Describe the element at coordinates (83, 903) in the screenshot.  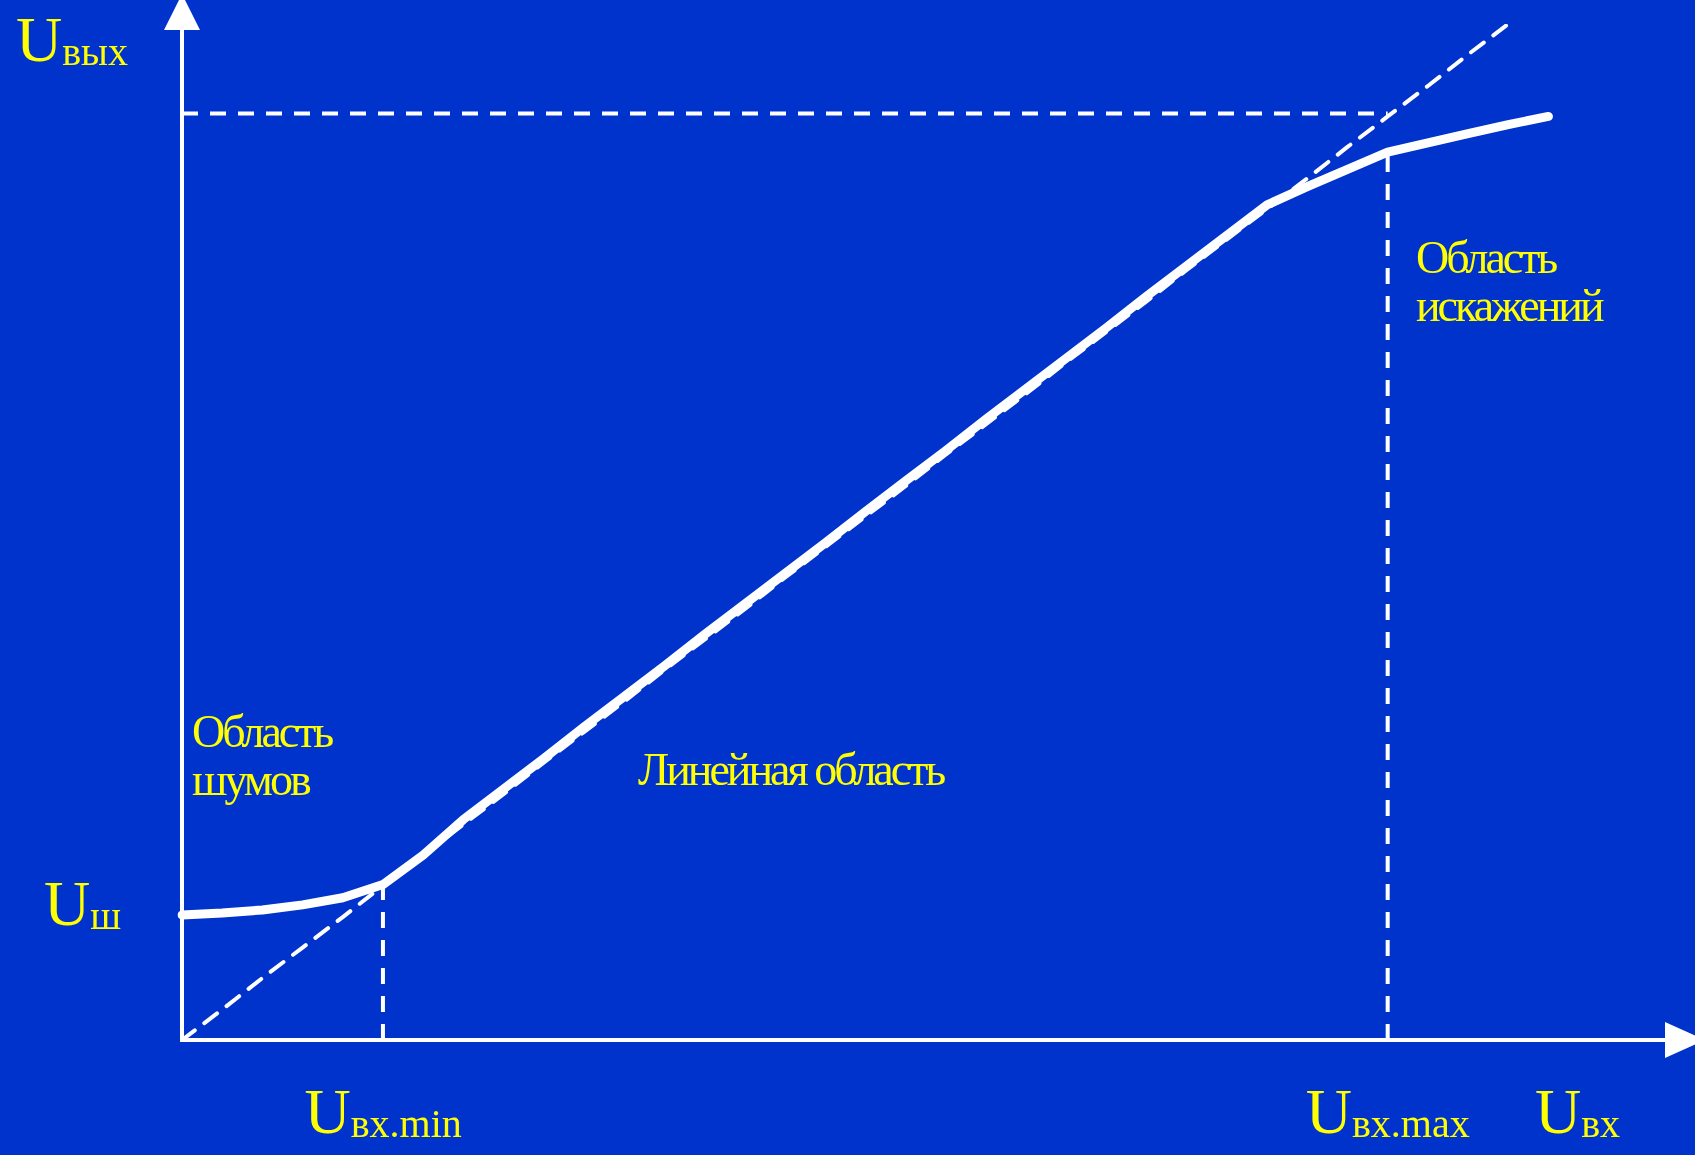
I see `text: U$_{ш}$` at that location.